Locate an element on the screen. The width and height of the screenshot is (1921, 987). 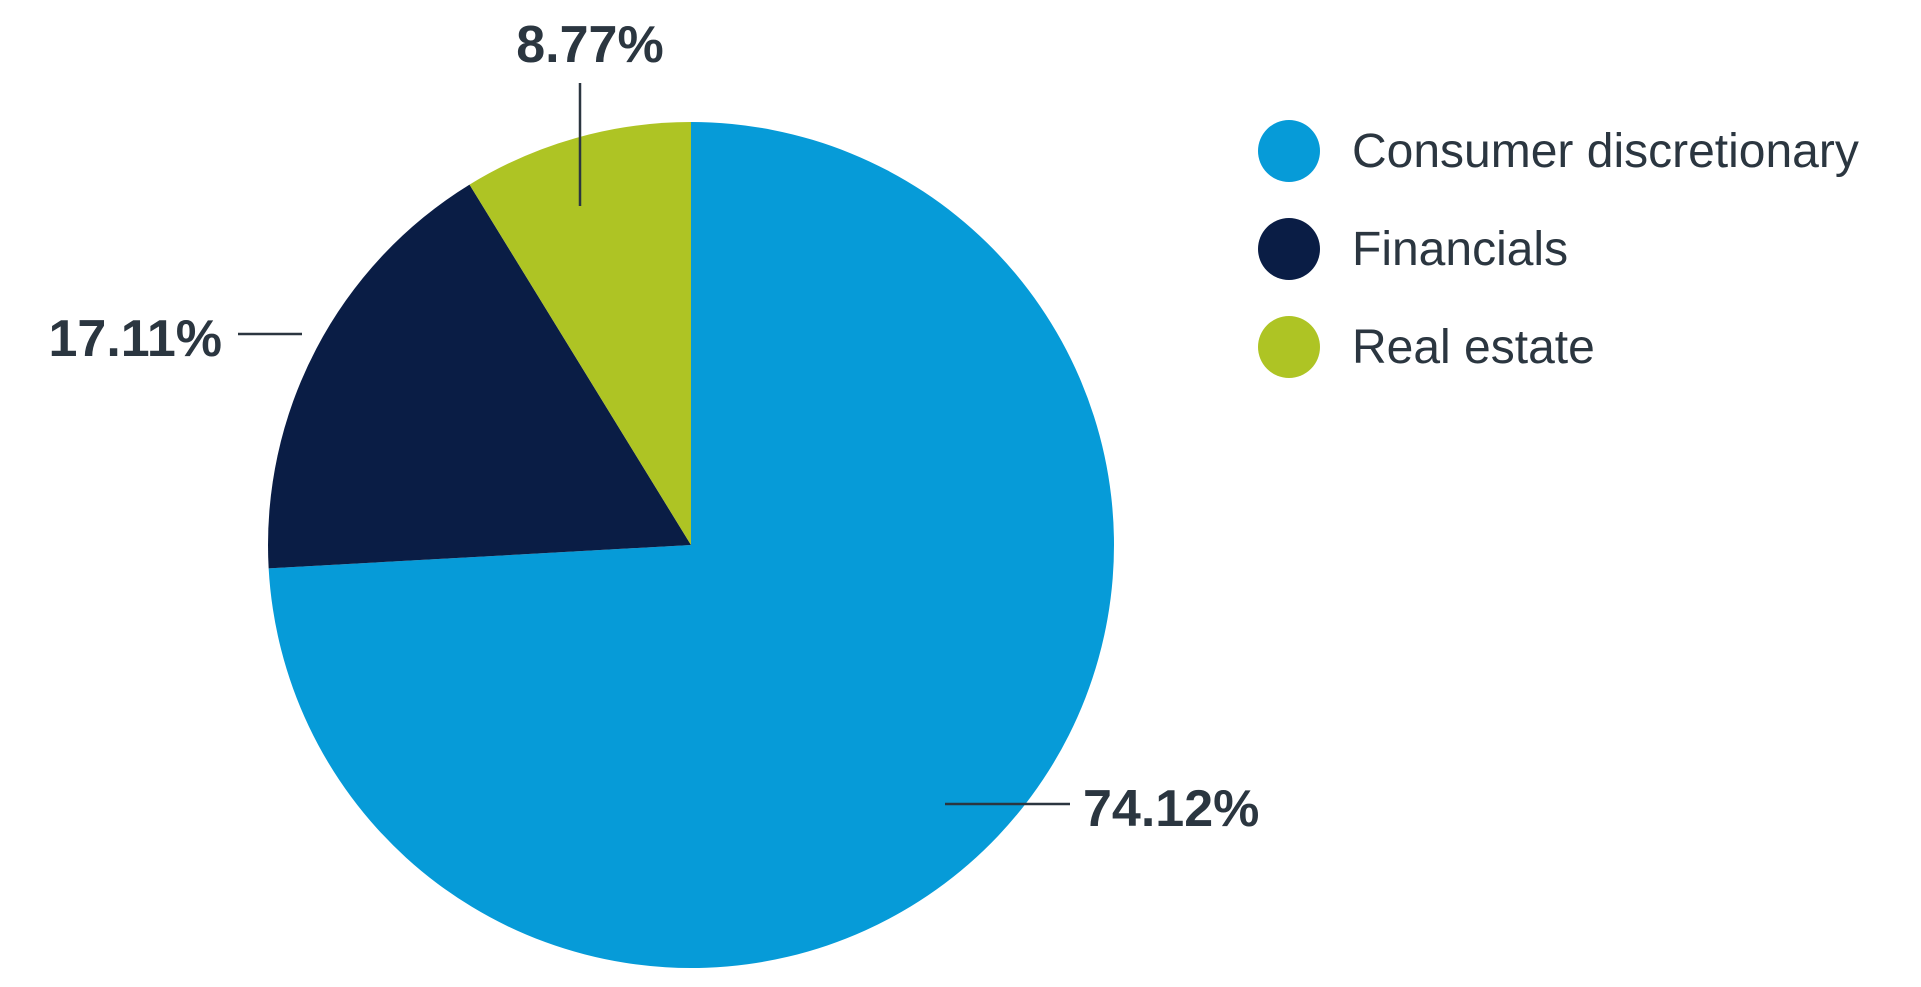
legend-swatch-financials is located at coordinates (1289, 249).